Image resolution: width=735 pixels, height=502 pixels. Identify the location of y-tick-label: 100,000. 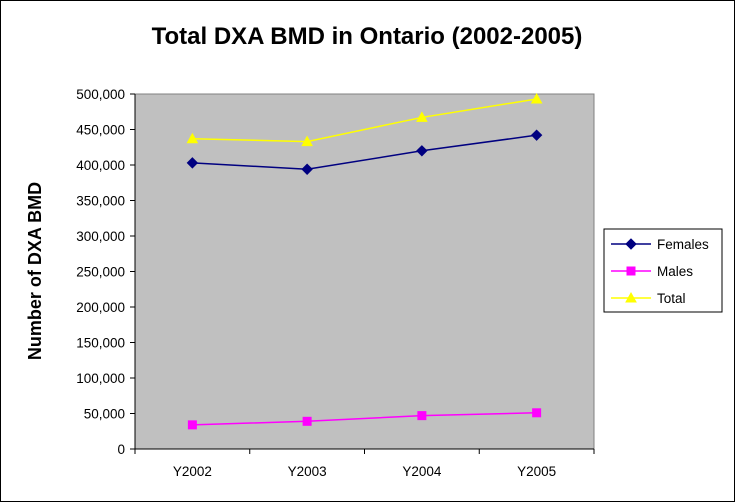
(100, 378).